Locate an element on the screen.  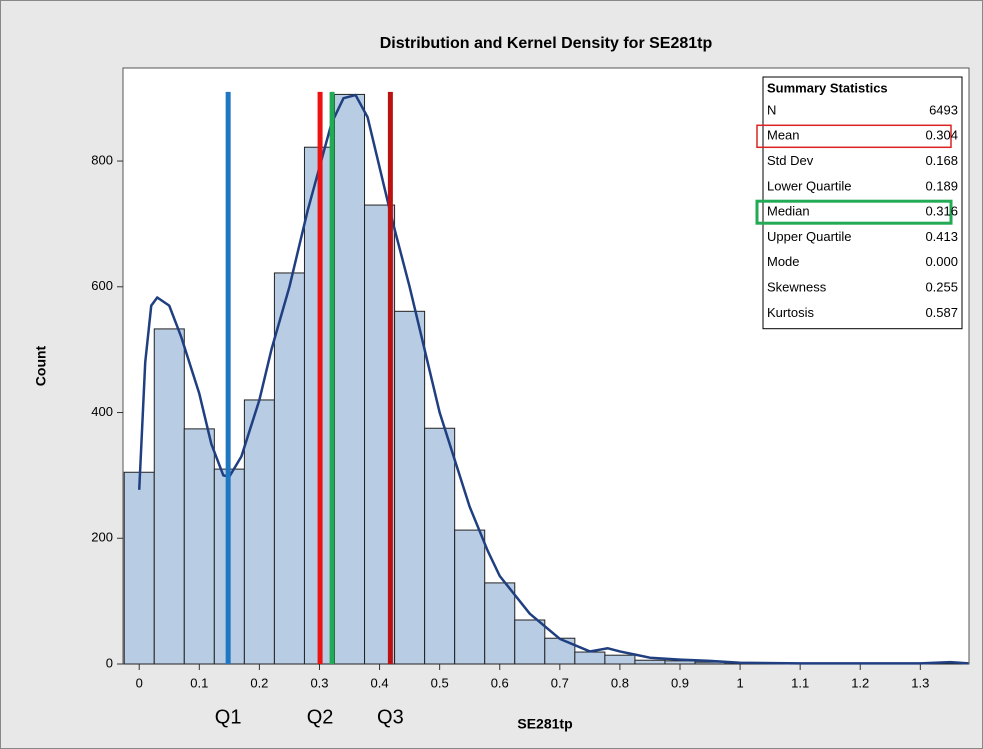
x-tick-label: 0.1 is located at coordinates (199, 682).